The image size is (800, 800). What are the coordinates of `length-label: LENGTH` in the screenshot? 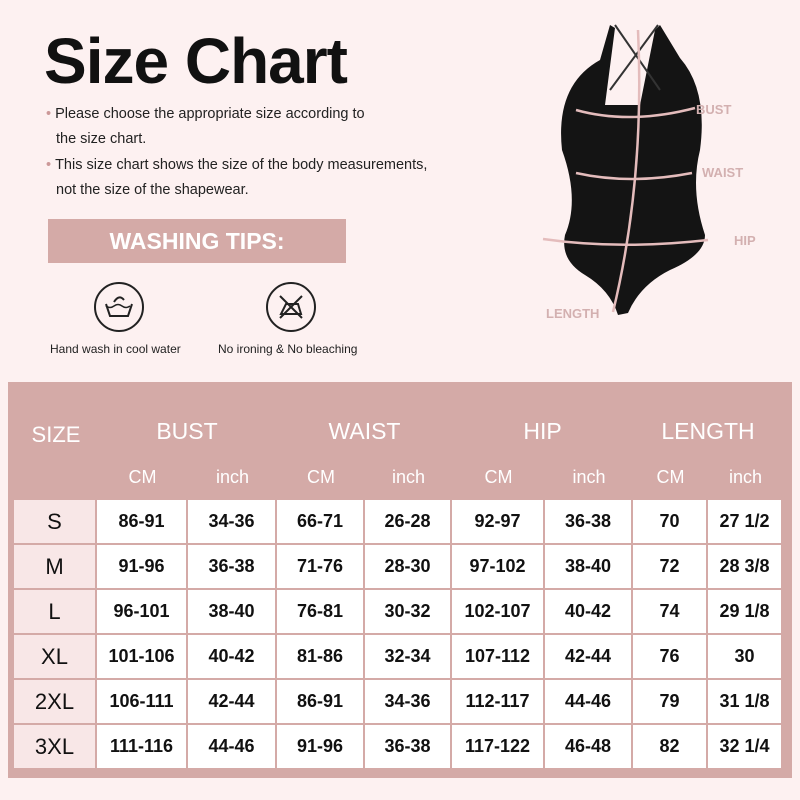 It's located at (572, 313).